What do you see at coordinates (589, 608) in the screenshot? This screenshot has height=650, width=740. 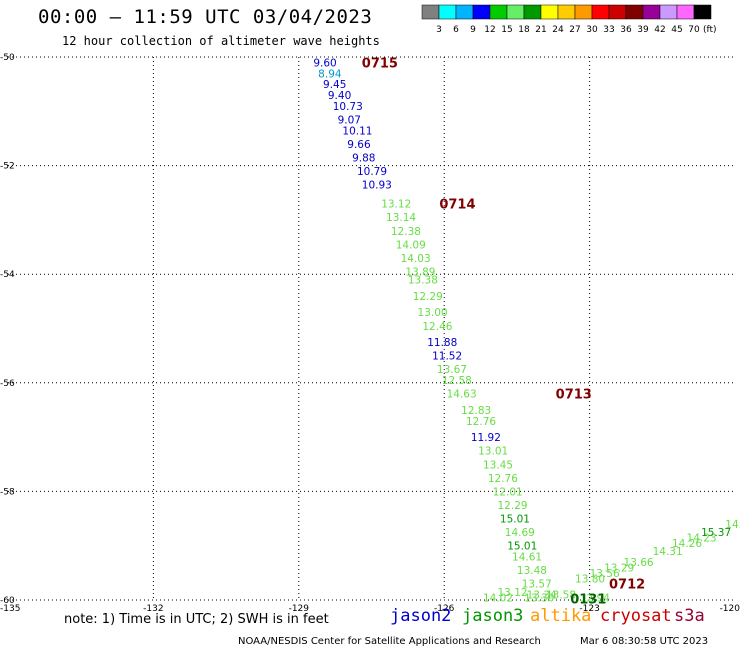 I see `lon-tick-label: -123` at bounding box center [589, 608].